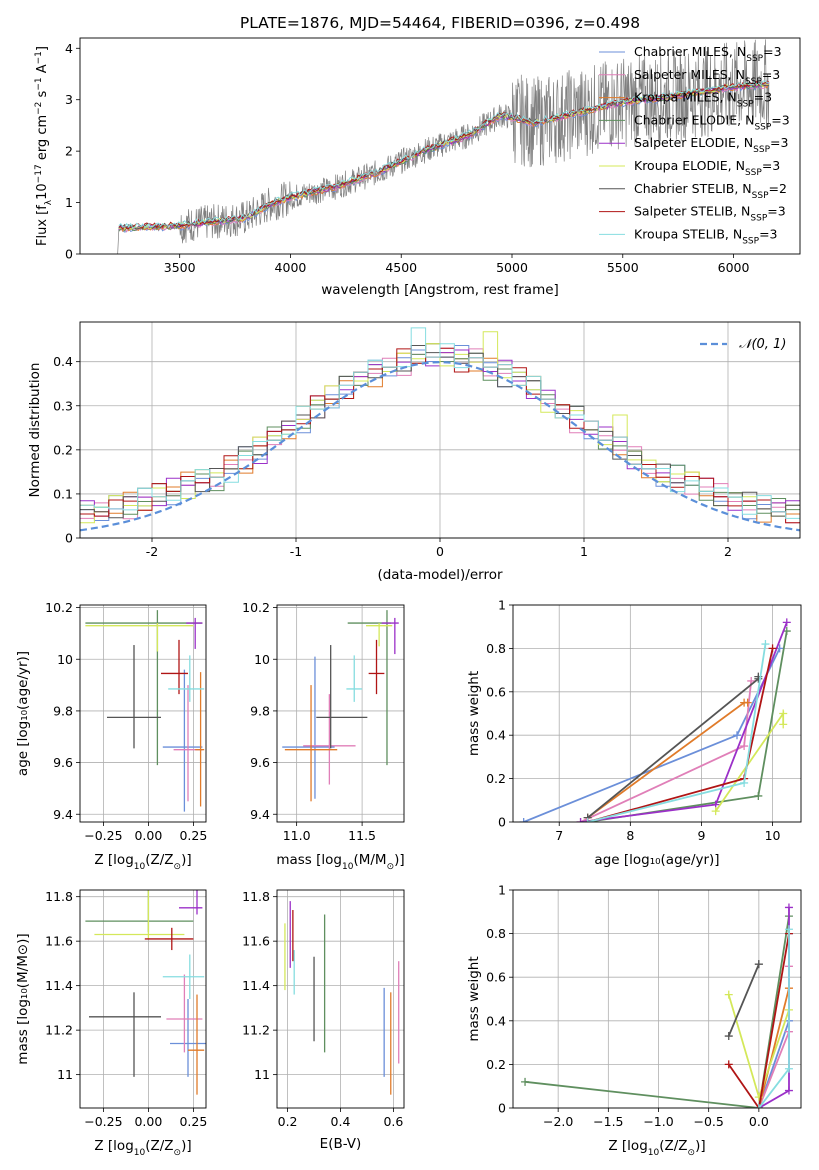 Image resolution: width=819 pixels, height=1170 pixels. What do you see at coordinates (39, 83) in the screenshot?
I see `y-axis-label-part: −1` at bounding box center [39, 83].